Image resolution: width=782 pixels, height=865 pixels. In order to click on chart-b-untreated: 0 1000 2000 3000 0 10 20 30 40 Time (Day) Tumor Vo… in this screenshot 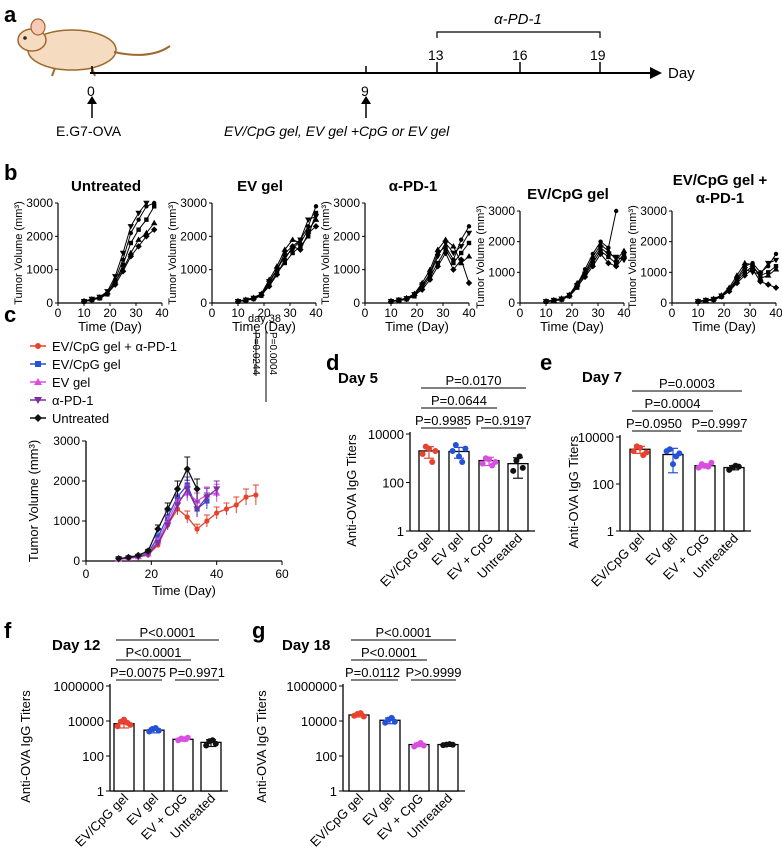, I will do `click(91, 256)`.